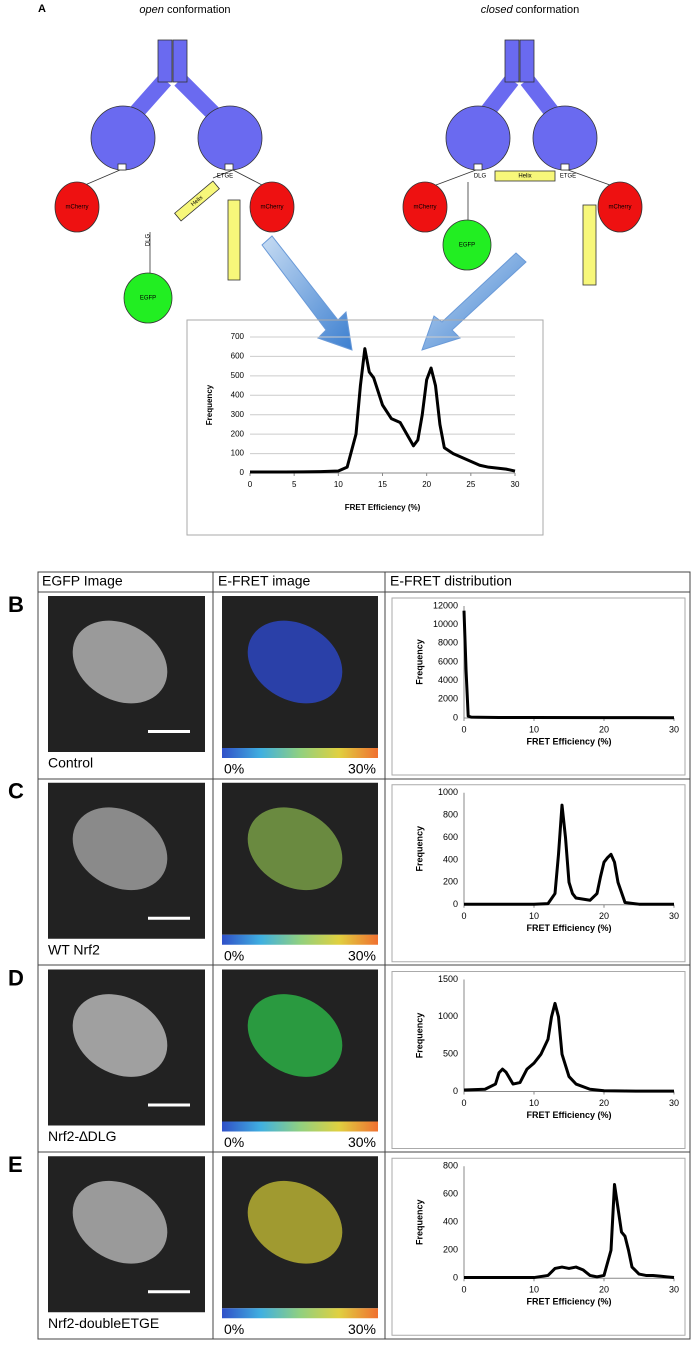 This screenshot has width=700, height=1351. I want to click on panel-letter: A, so click(42, 9).